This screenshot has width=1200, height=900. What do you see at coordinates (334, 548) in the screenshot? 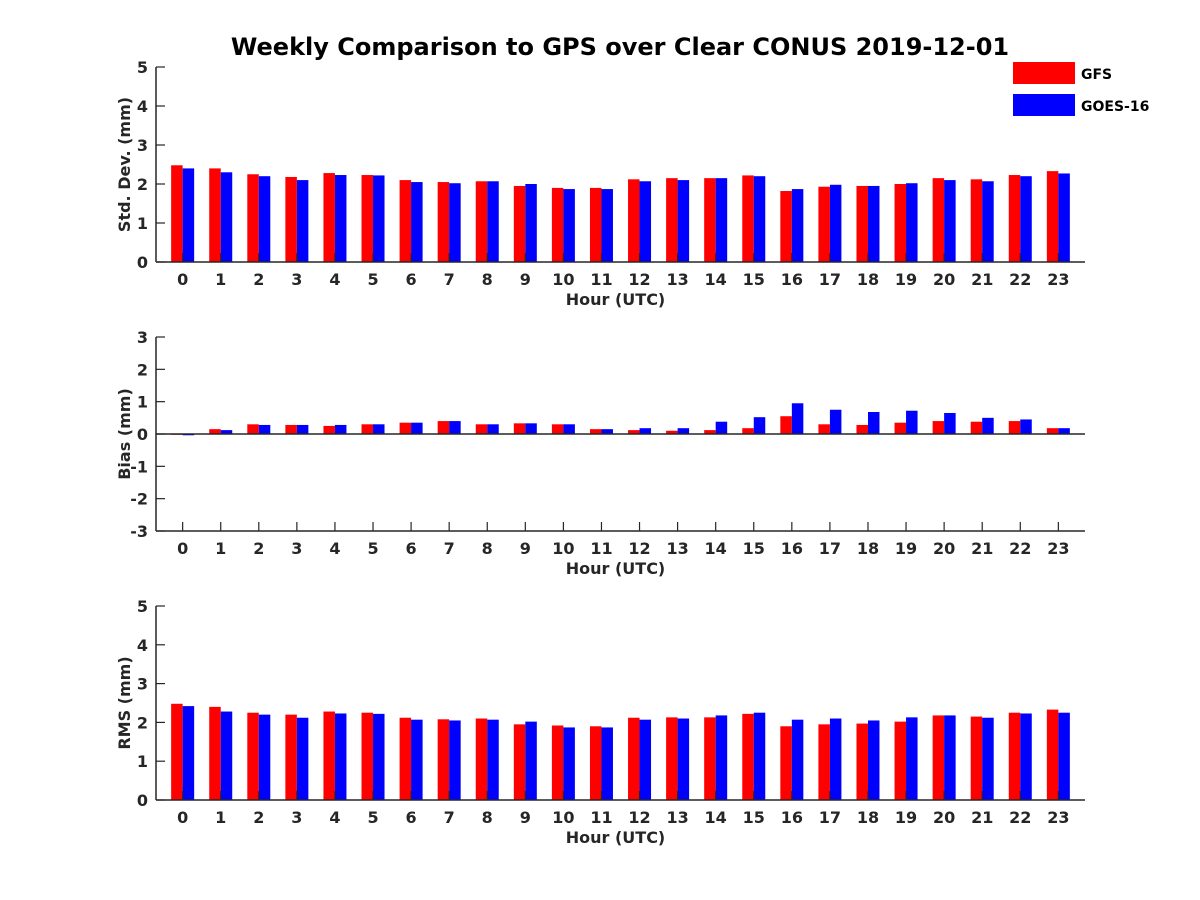
I see `bias-x-tick-label: 4` at bounding box center [334, 548].